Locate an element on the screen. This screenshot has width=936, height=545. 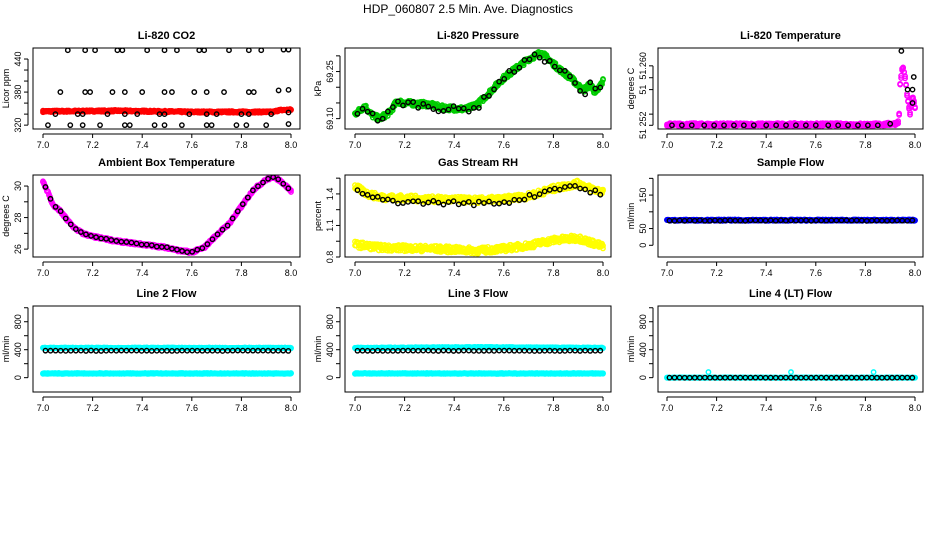
y-tick-label: 30 is located at coordinates (18, 186).